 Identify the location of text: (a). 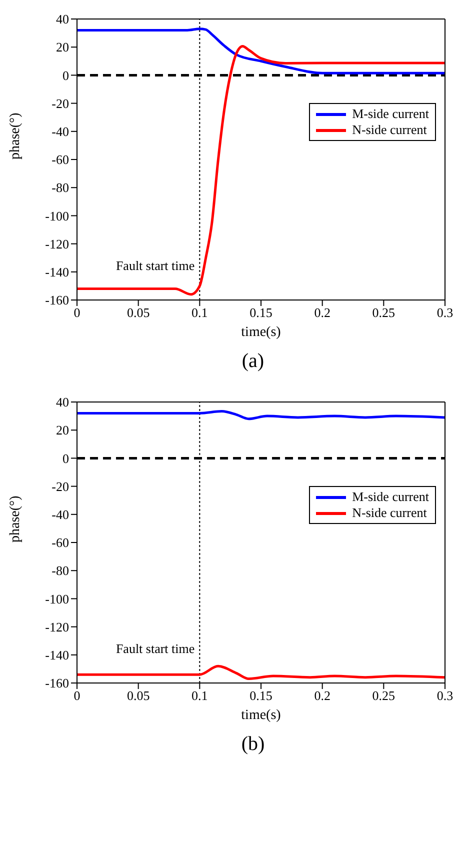
(253, 361).